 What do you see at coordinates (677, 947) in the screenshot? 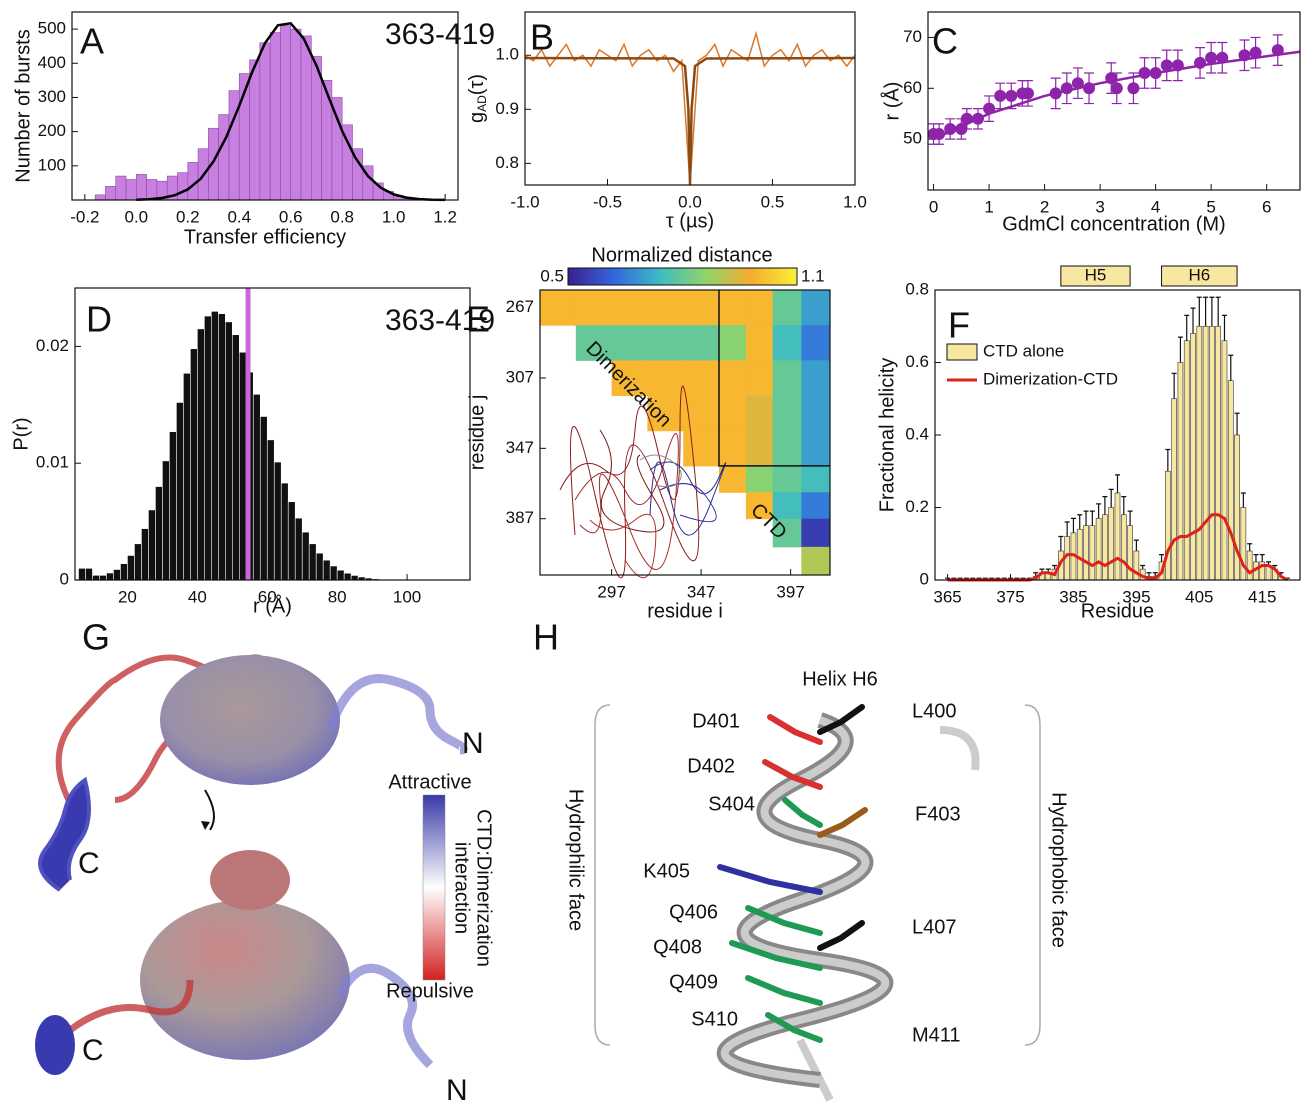
I see `residue-label: Q408` at bounding box center [677, 947].